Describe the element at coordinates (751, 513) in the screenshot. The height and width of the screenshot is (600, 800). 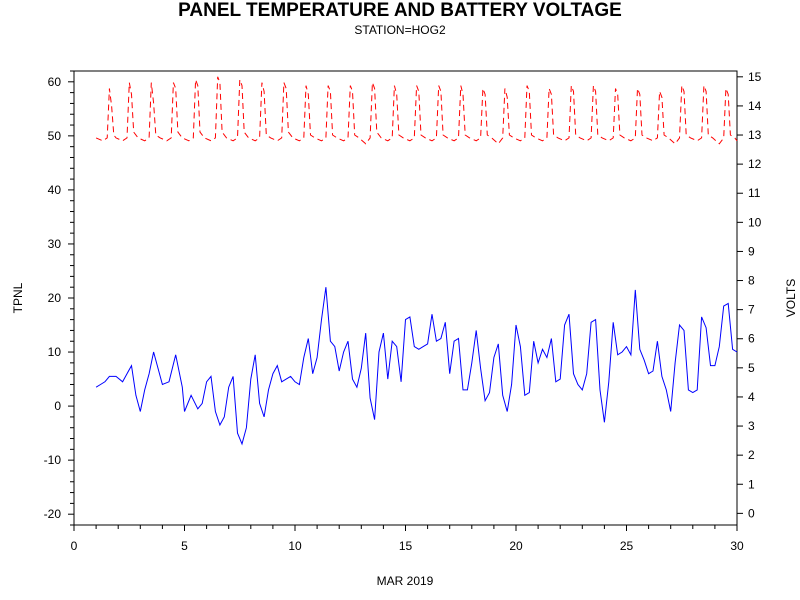
I see `y-right-tick-label: 0` at that location.